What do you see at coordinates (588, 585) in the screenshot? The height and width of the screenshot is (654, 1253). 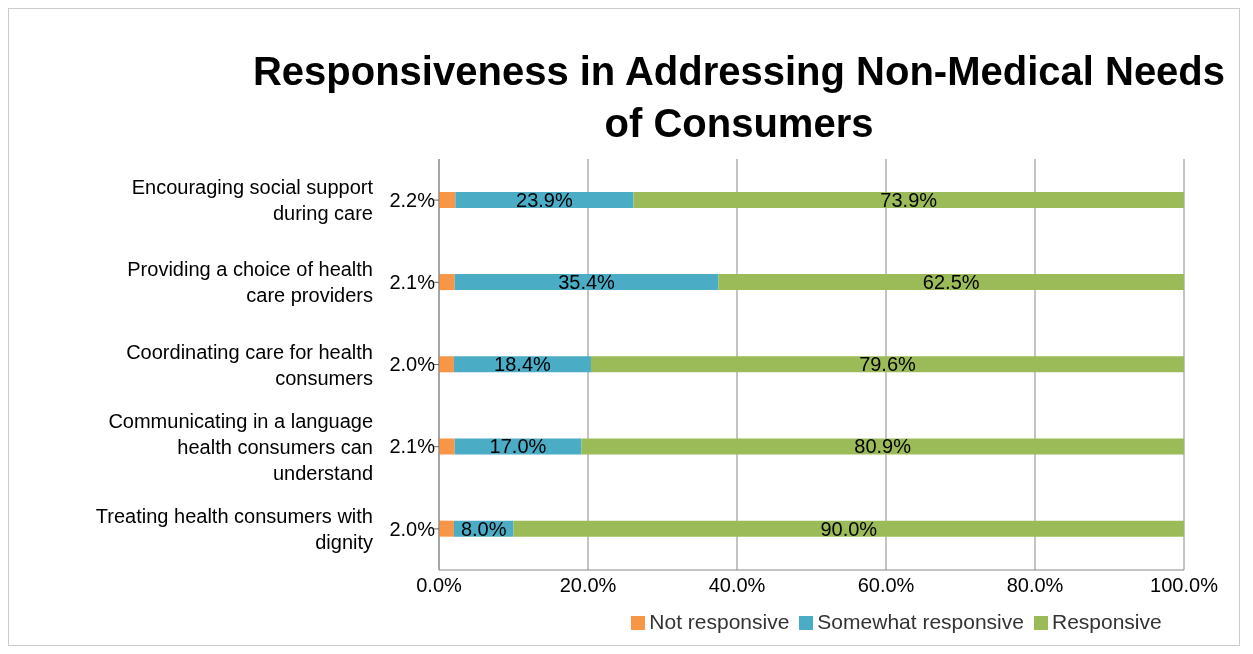 I see `x-tick-label: 20.0%` at bounding box center [588, 585].